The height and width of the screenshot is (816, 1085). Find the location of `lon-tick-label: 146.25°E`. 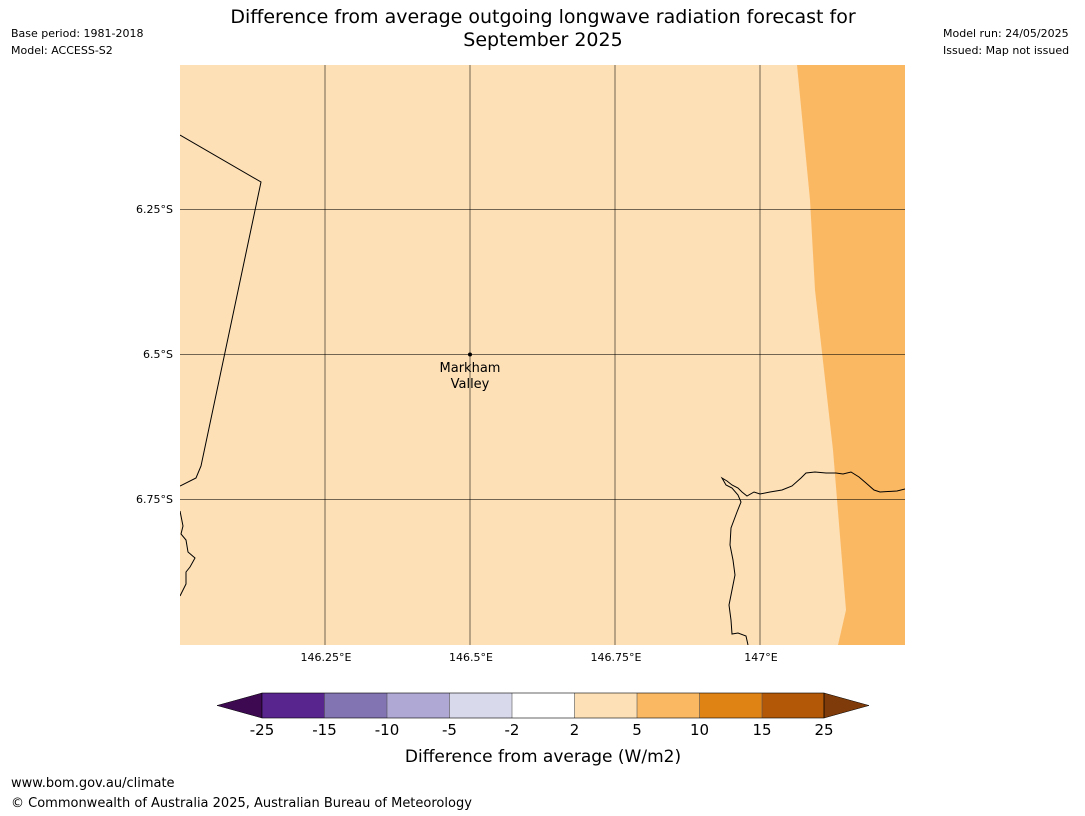

lon-tick-label: 146.25°E is located at coordinates (326, 657).